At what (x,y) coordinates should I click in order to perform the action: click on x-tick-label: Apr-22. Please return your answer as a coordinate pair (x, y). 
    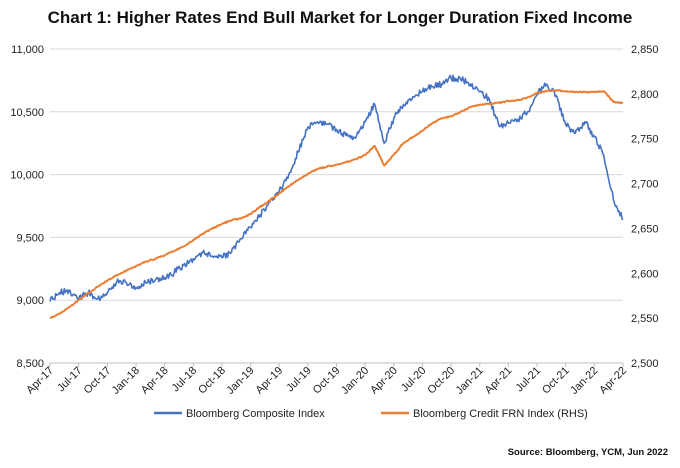
    Looking at the image, I should click on (613, 381).